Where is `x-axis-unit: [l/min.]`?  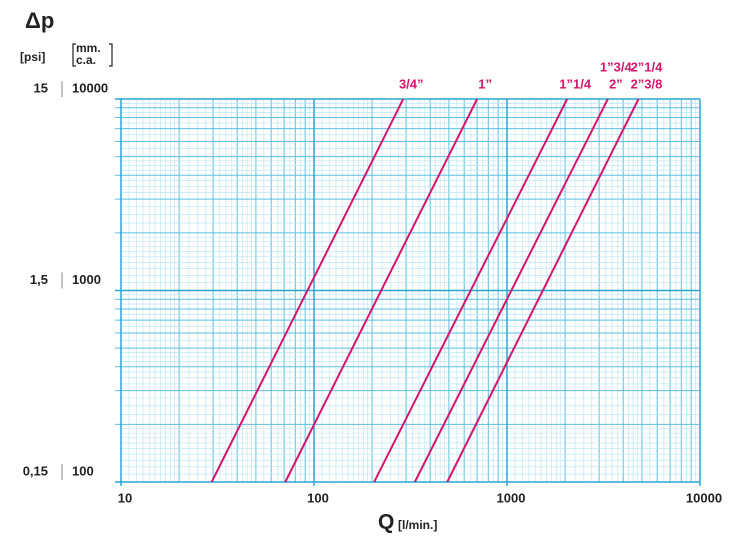 x-axis-unit: [l/min.] is located at coordinates (417, 525).